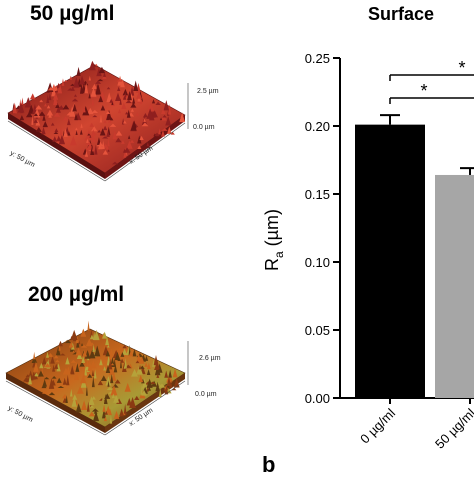 This screenshot has height=479, width=474. Describe the element at coordinates (272, 230) in the screenshot. I see `y-axis-title-unit: (µm)` at that location.